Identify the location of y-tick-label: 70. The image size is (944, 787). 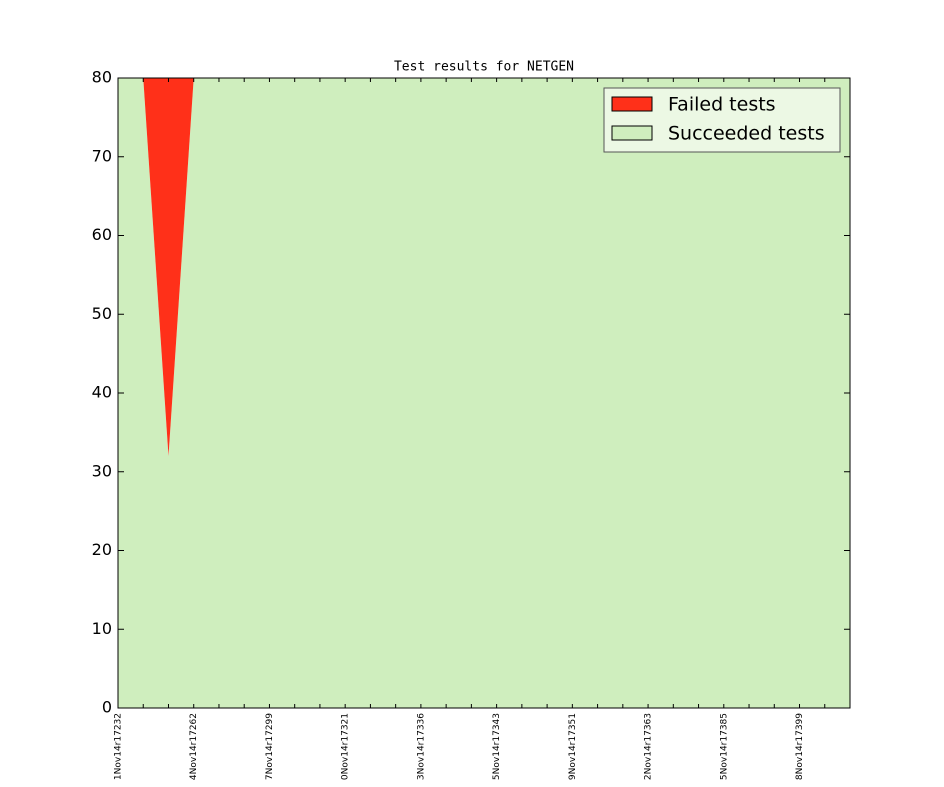
(102, 155).